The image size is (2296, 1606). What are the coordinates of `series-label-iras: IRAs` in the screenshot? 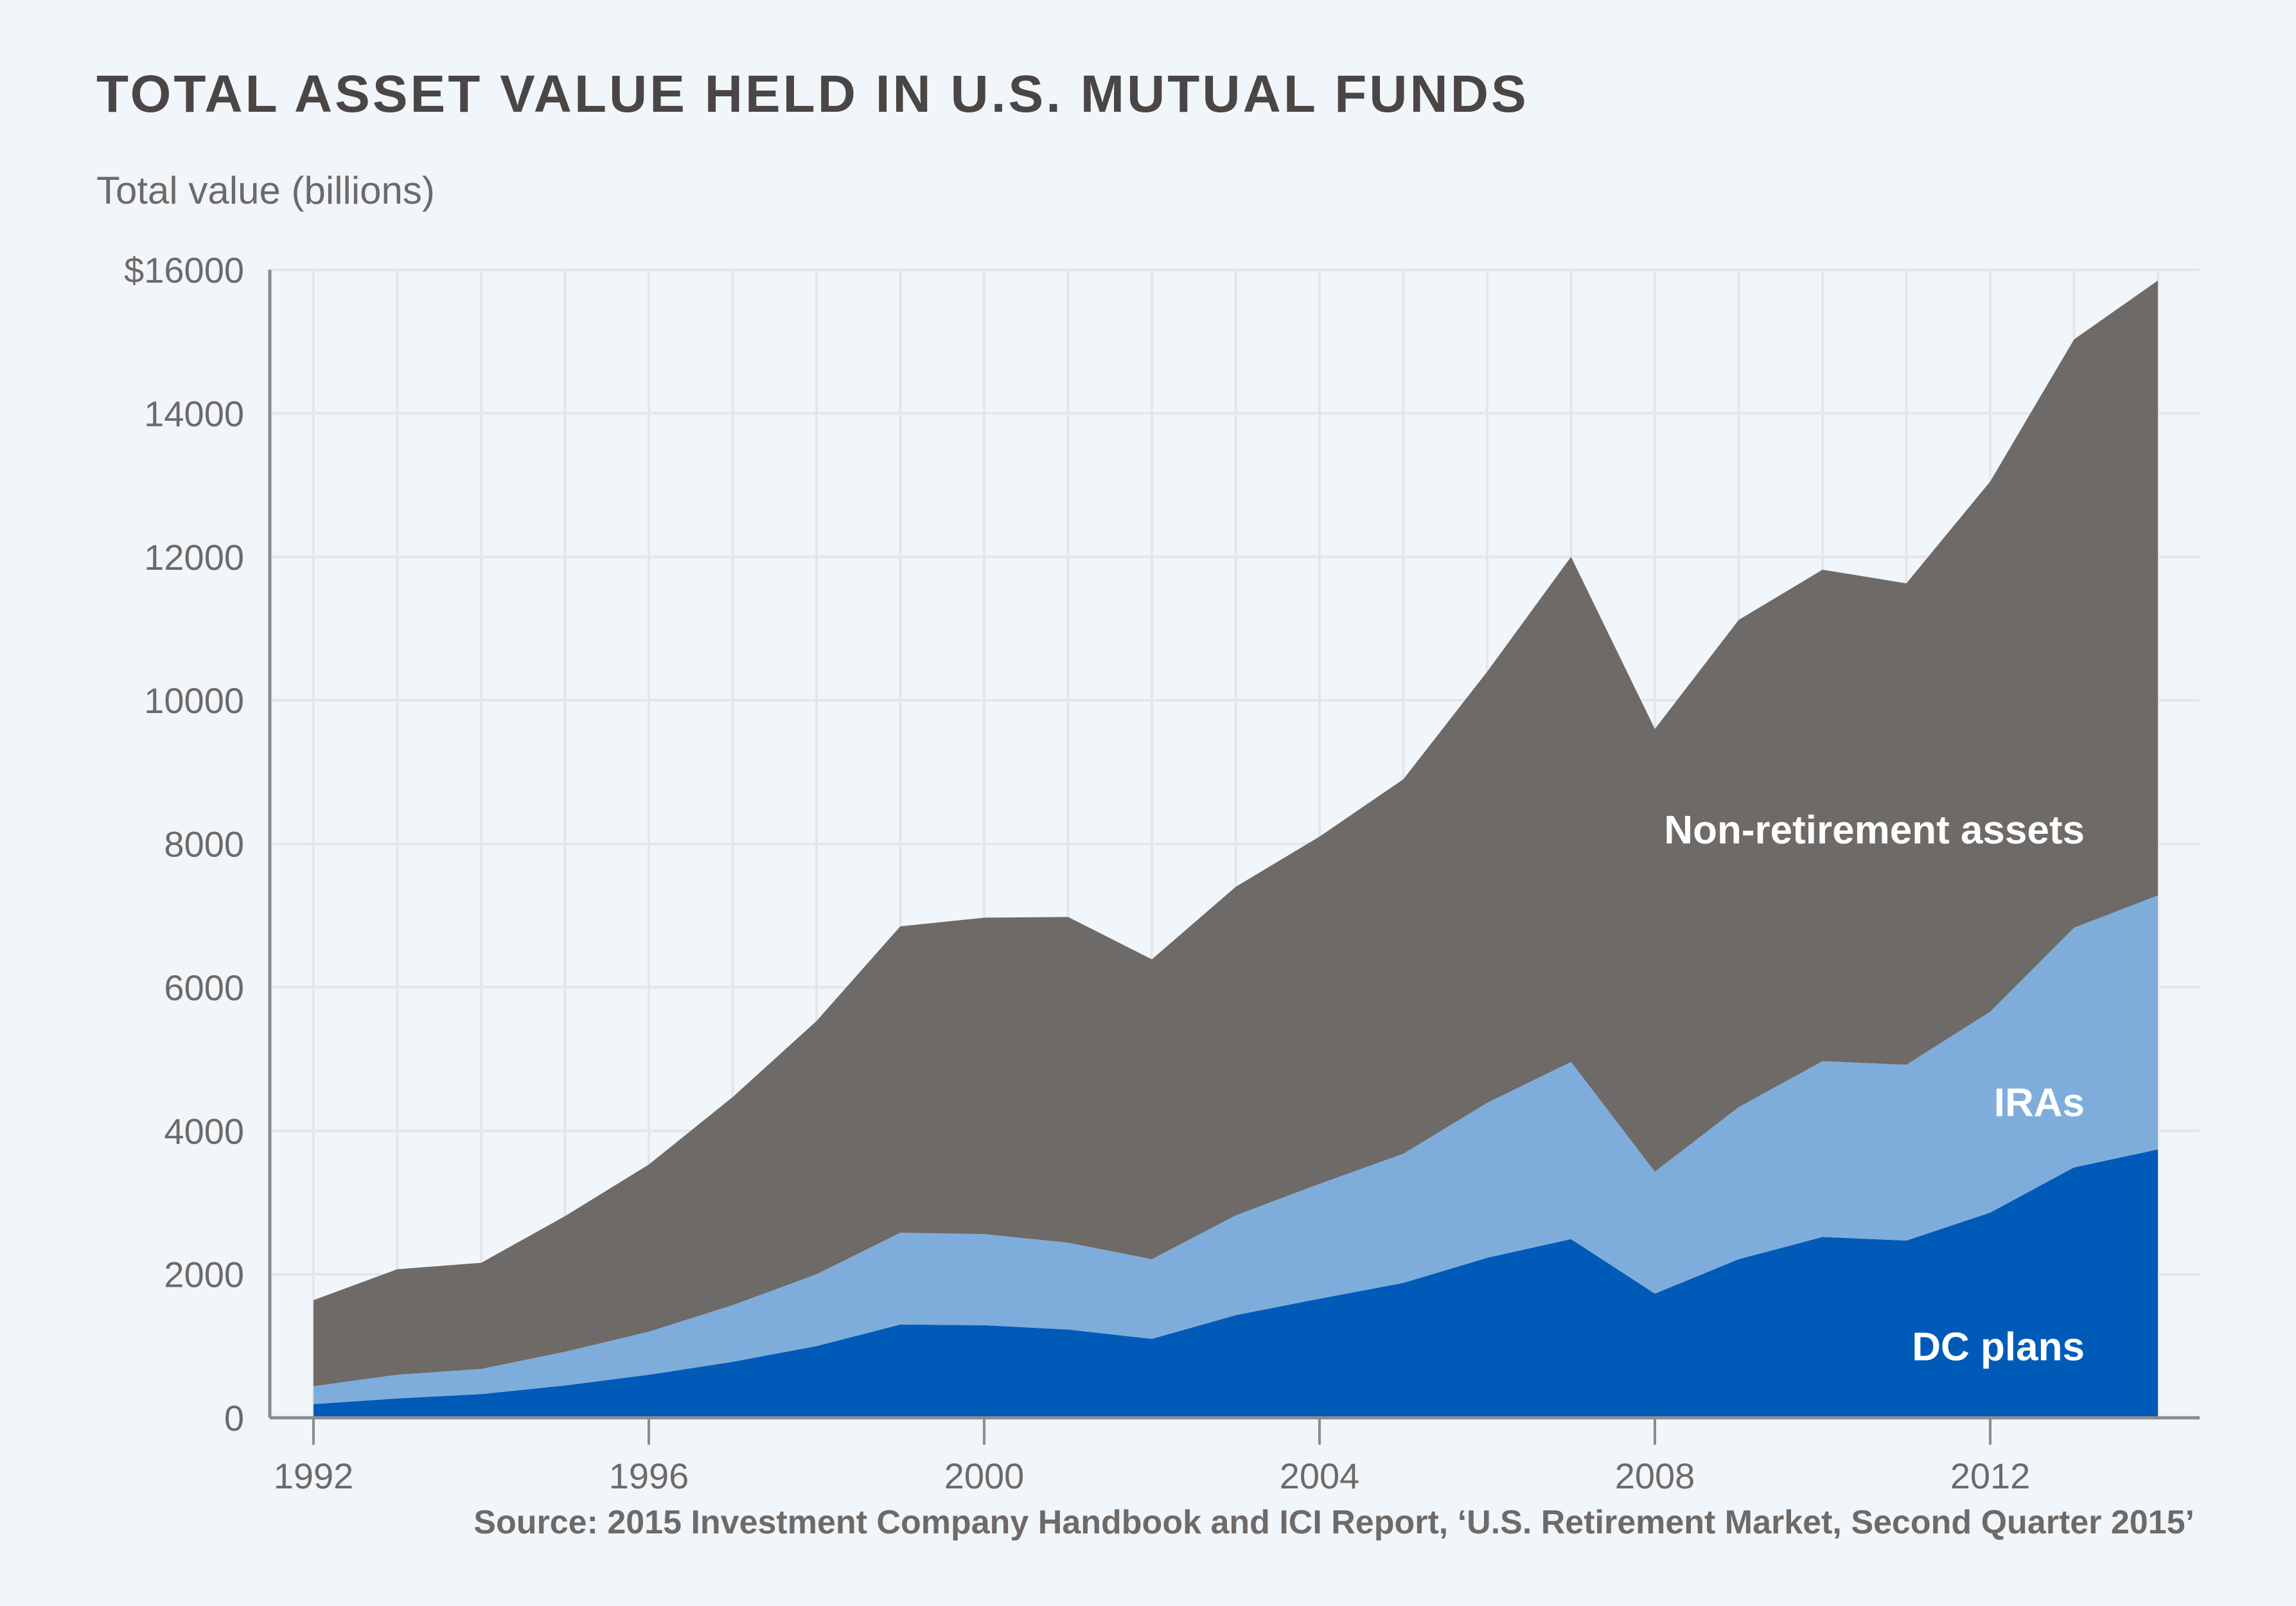 It's located at (2039, 1103).